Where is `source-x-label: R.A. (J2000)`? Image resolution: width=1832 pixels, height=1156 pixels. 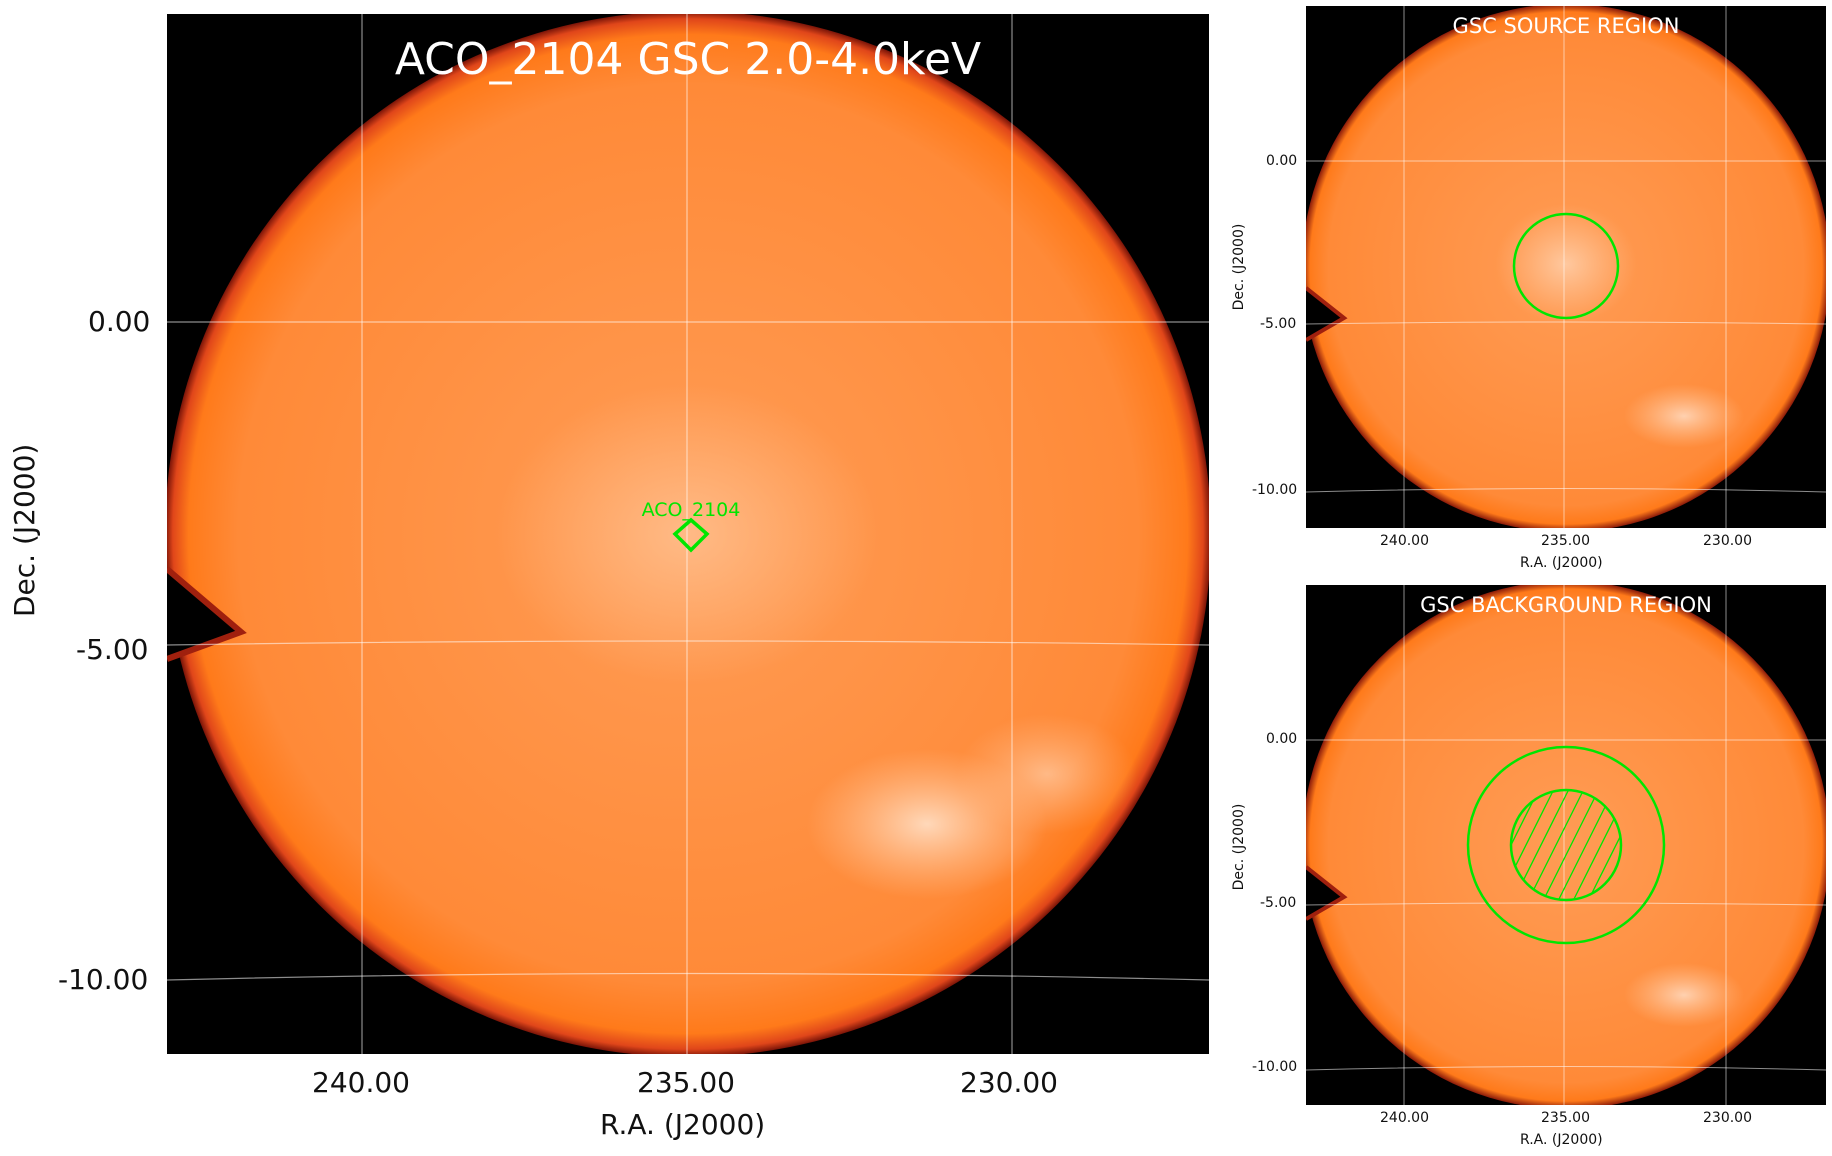
source-x-label: R.A. (J2000) is located at coordinates (1561, 563).